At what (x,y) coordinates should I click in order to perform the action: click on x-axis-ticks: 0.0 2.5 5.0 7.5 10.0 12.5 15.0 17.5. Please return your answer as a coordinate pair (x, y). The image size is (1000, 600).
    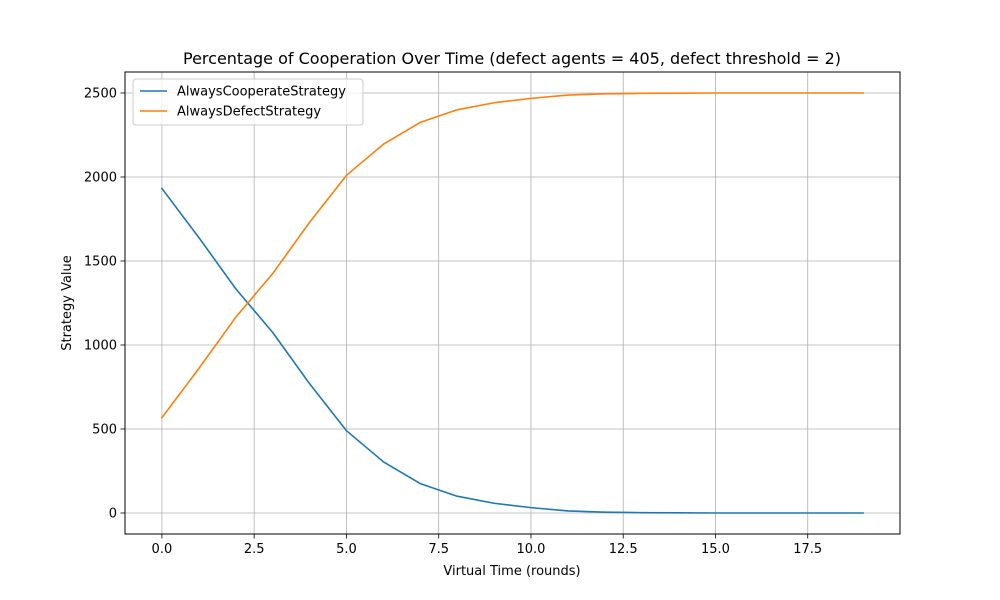
    Looking at the image, I should click on (487, 545).